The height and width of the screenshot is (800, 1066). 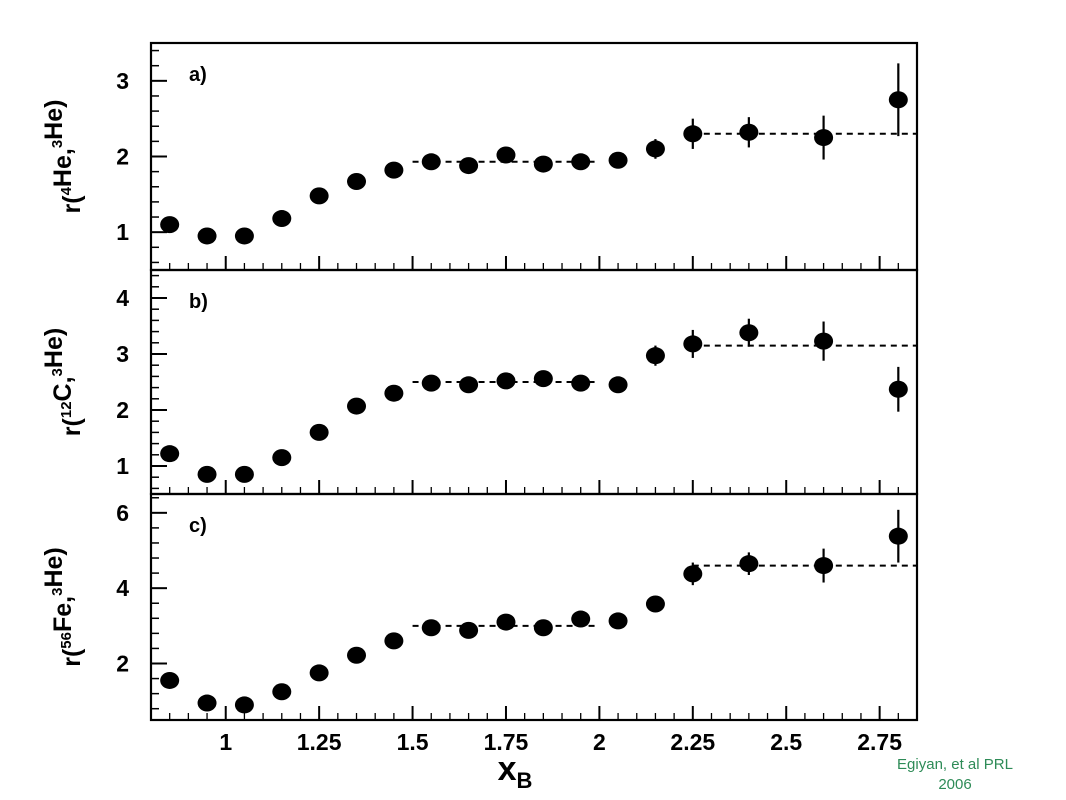 What do you see at coordinates (955, 784) in the screenshot?
I see `citation-line-2: 2006` at bounding box center [955, 784].